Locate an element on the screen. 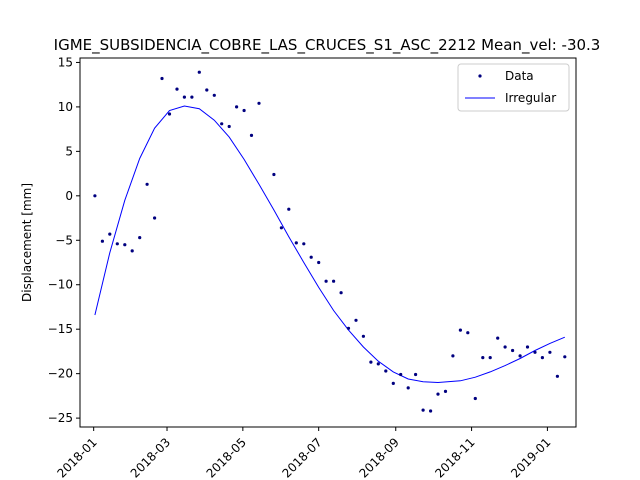  y-tick-label: −25 is located at coordinates (60, 418).